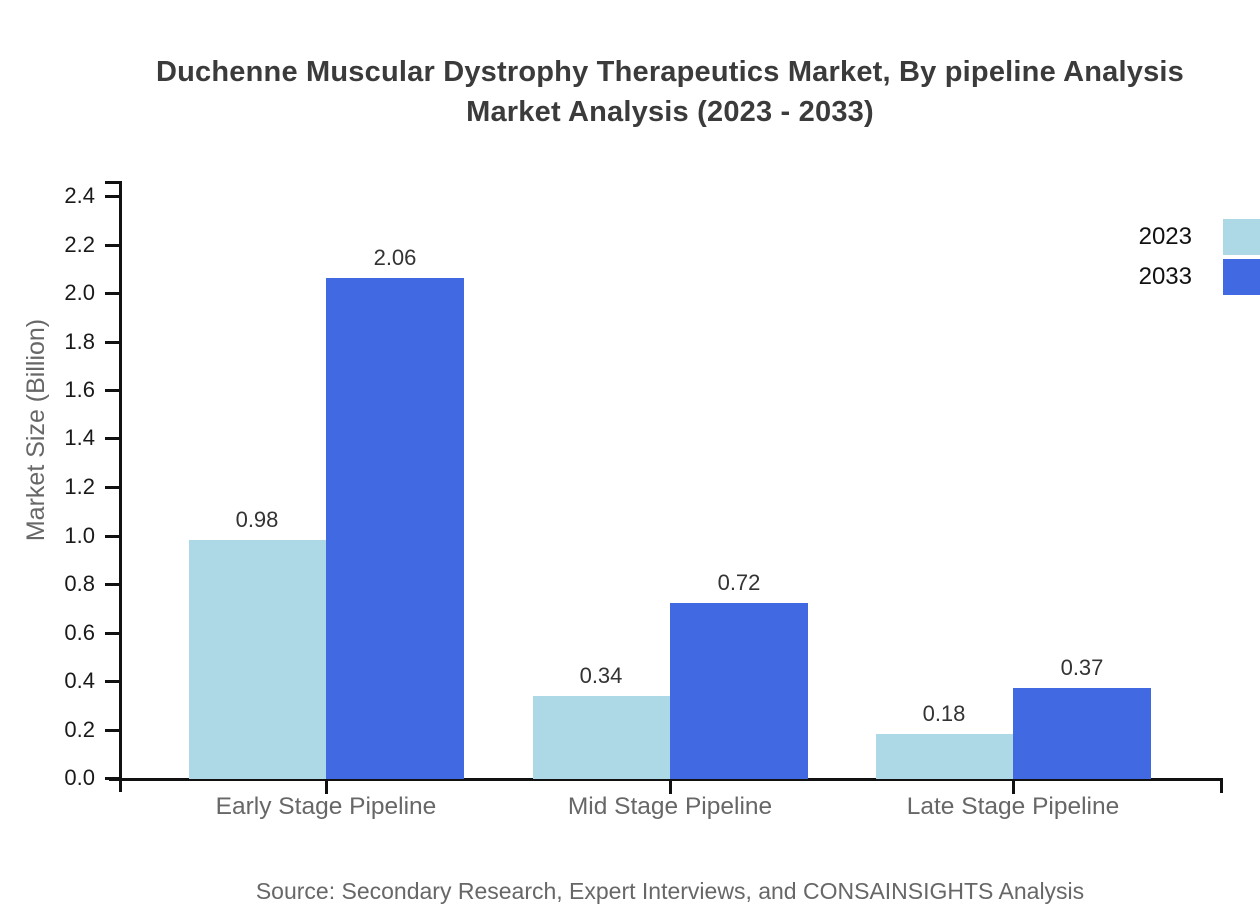  What do you see at coordinates (79, 632) in the screenshot?
I see `y-tick-label: 0.6` at bounding box center [79, 632].